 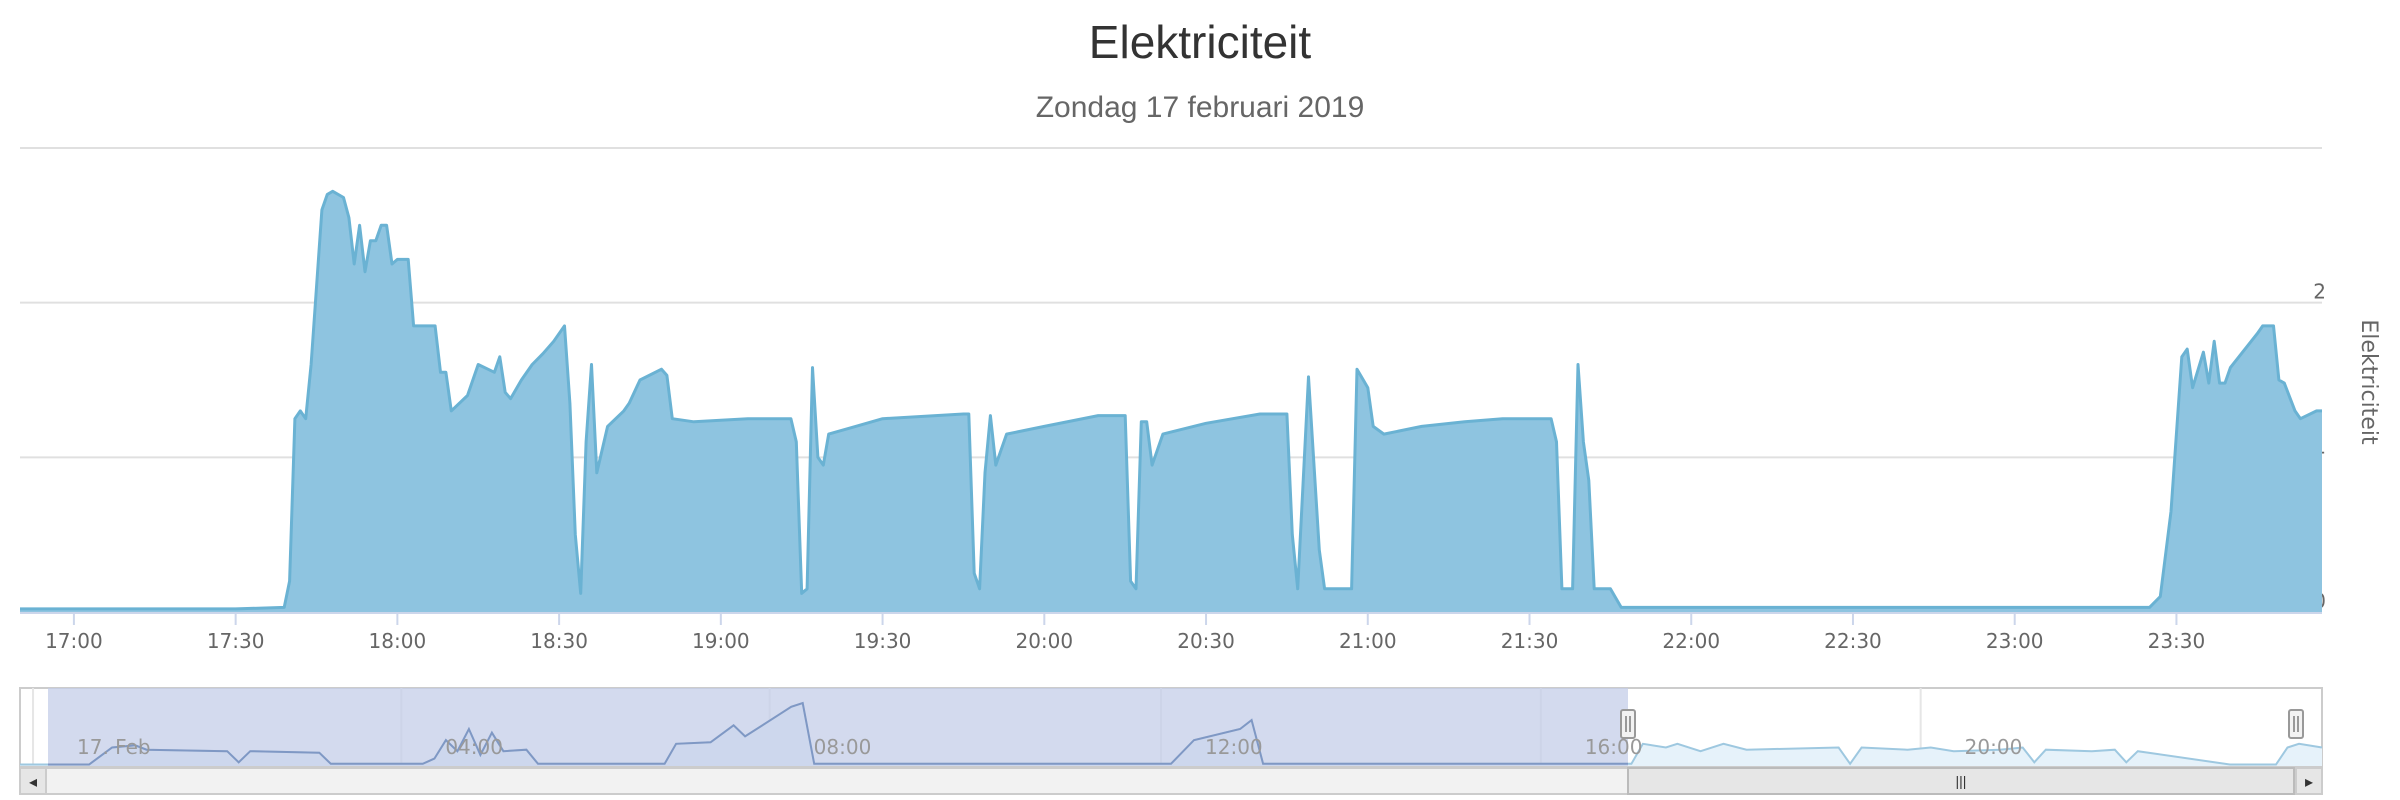 What do you see at coordinates (1200, 107) in the screenshot?
I see `chart-subtitle: Zondag 17 februari 2019` at bounding box center [1200, 107].